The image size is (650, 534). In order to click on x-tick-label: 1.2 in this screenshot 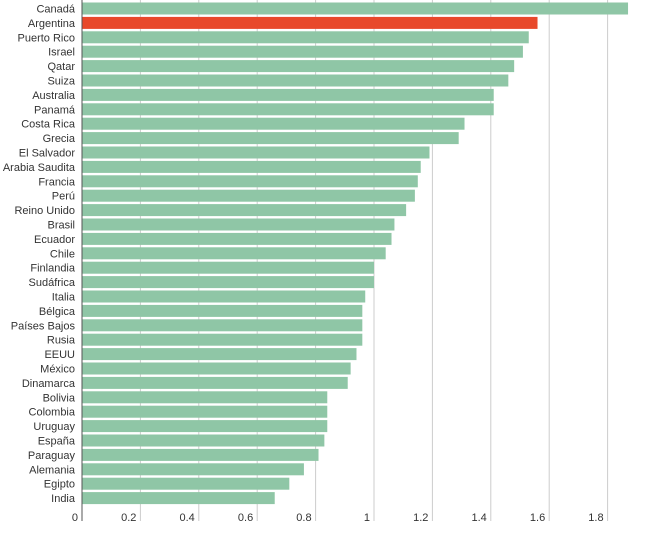, I will do `click(420, 518)`.